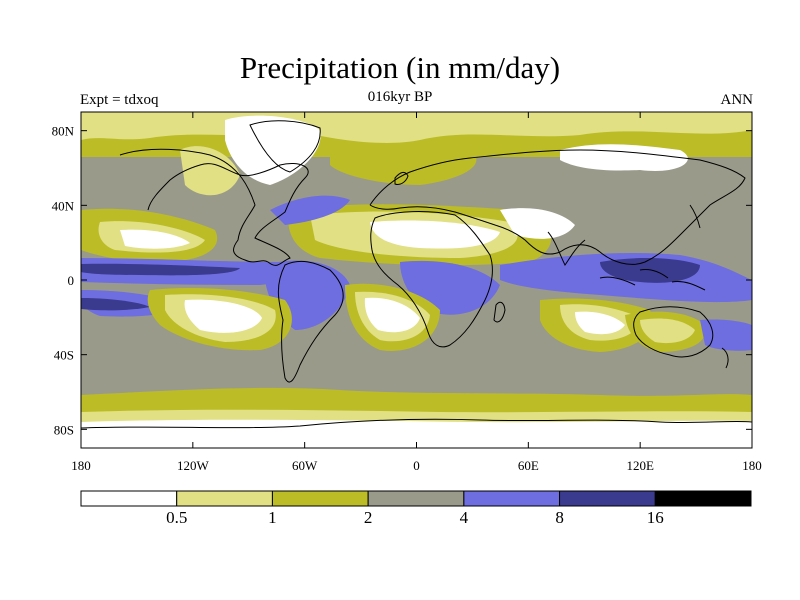 The image size is (800, 600). I want to click on y-tick-label: 0, so click(71, 280).